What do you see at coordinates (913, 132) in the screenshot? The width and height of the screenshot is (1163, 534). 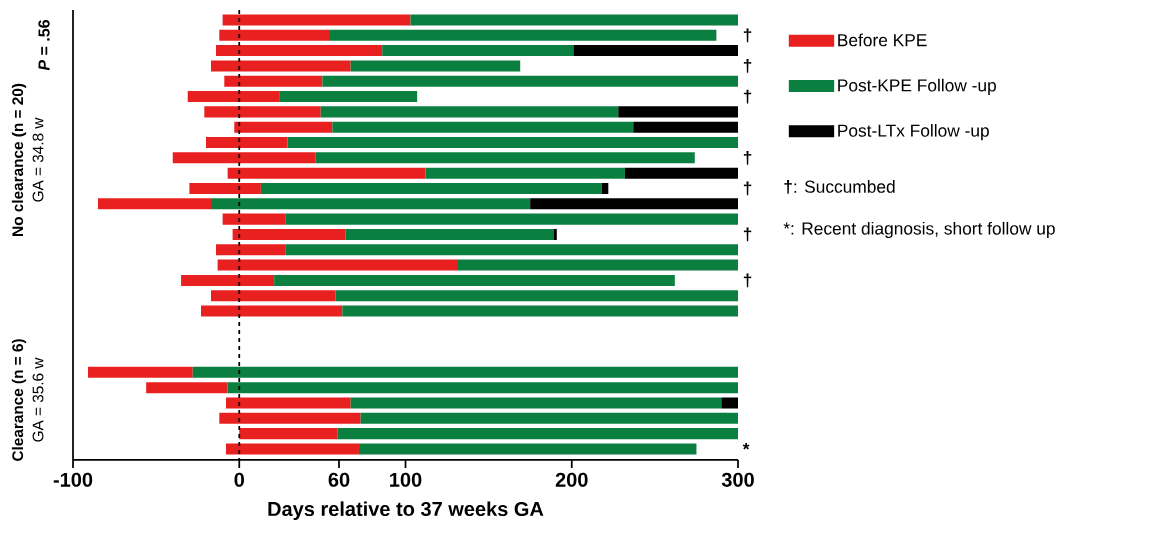 I see `legend-label: Post-LTx Follow -up` at bounding box center [913, 132].